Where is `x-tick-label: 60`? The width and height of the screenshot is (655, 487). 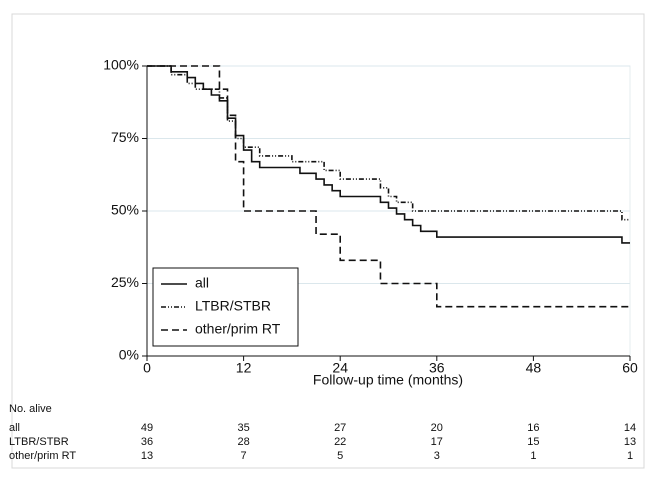 x-tick-label: 60 is located at coordinates (630, 368).